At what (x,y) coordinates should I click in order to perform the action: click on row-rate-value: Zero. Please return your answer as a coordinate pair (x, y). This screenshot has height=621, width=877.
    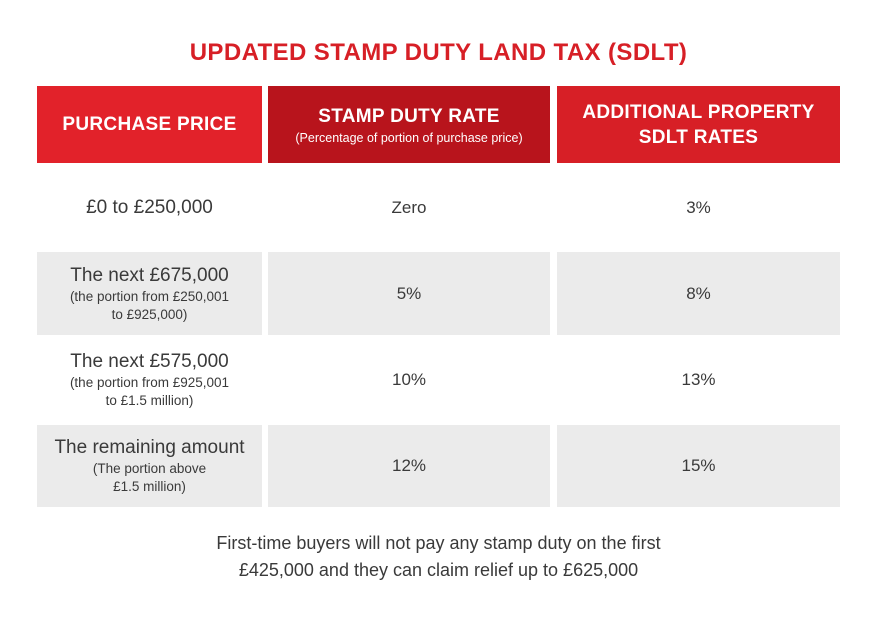
    Looking at the image, I should click on (409, 207).